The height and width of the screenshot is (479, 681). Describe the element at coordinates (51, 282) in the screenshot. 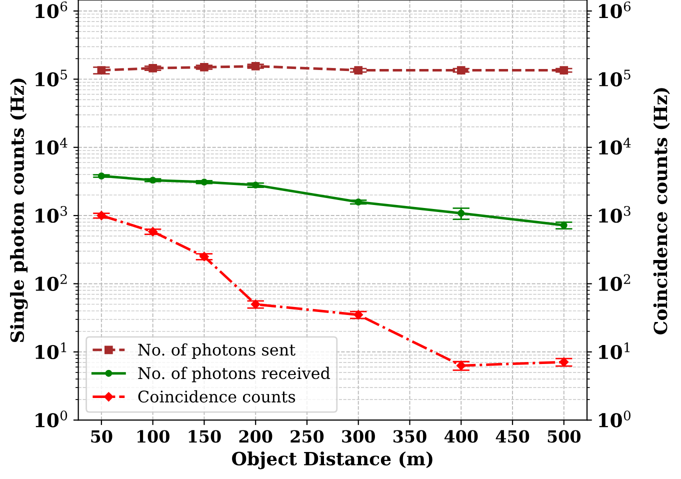

I see `y-tick-label: 10$^{2}$` at that location.